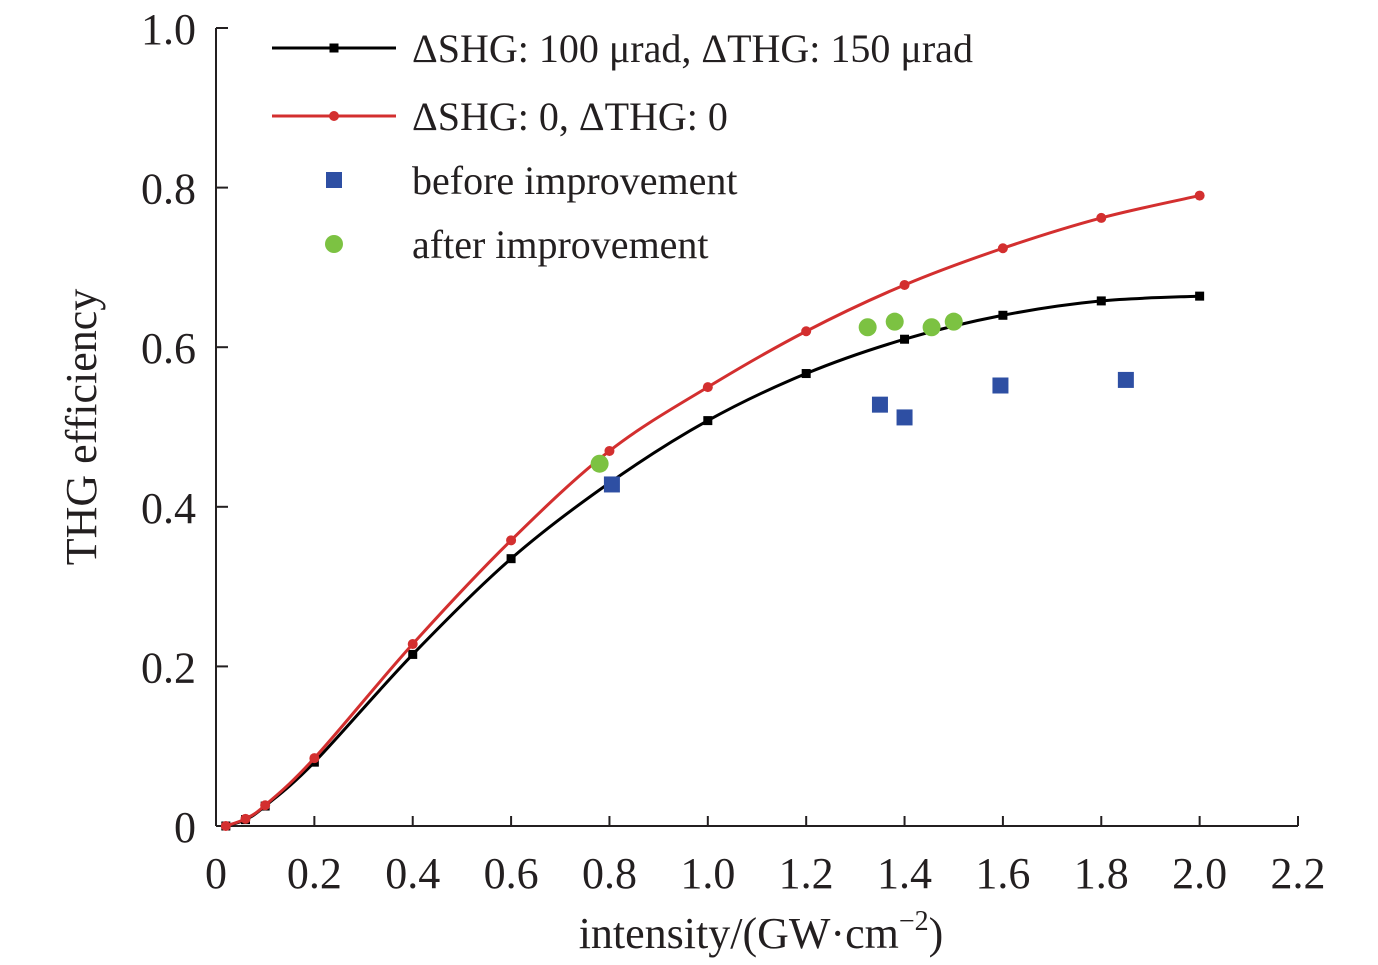 The image size is (1378, 965). Describe the element at coordinates (936, 933) in the screenshot. I see `x-axis-label-suffix: )` at that location.